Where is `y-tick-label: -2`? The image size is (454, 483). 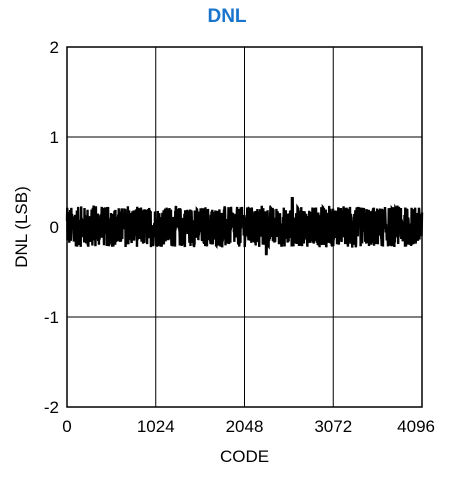
y-tick-label: -2 is located at coordinates (51, 407).